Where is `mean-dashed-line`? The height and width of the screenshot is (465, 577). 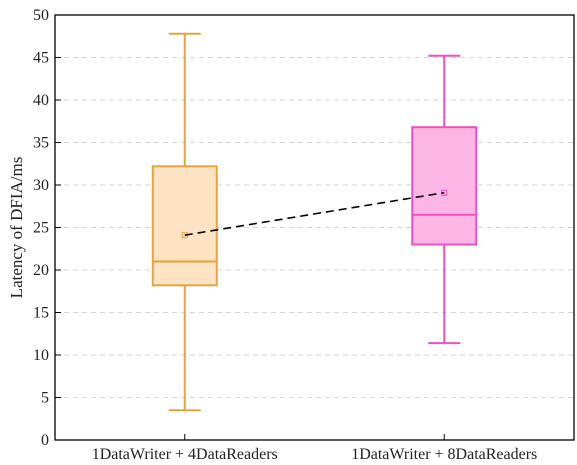 mean-dashed-line is located at coordinates (314, 213).